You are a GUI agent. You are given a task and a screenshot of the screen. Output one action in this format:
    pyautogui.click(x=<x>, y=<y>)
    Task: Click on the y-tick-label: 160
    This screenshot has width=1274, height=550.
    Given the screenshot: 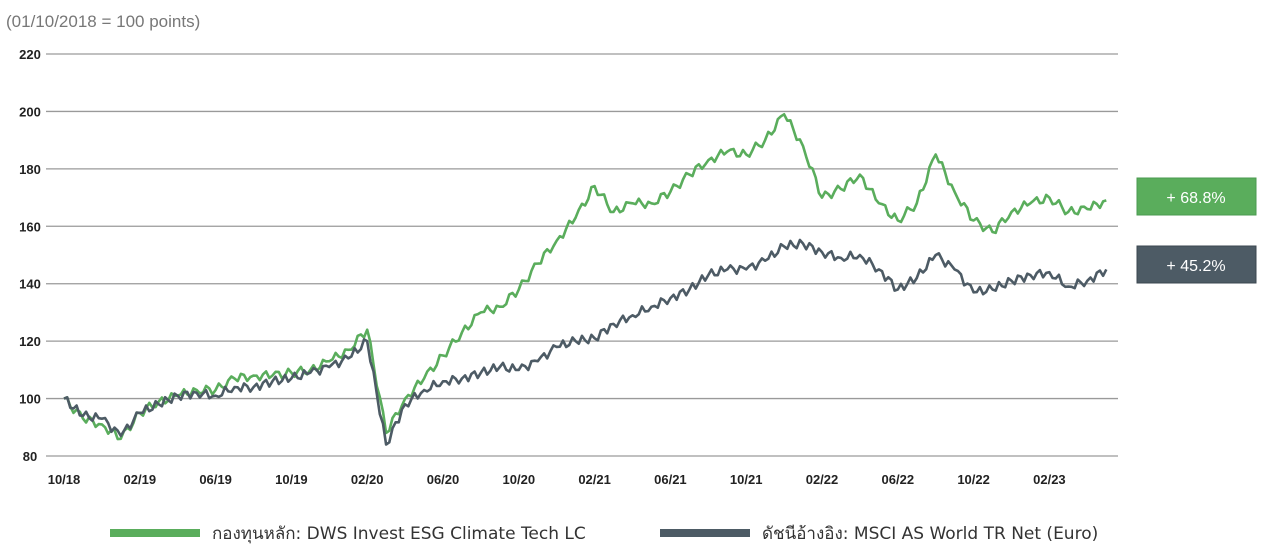 What is the action you would take?
    pyautogui.click(x=30, y=226)
    